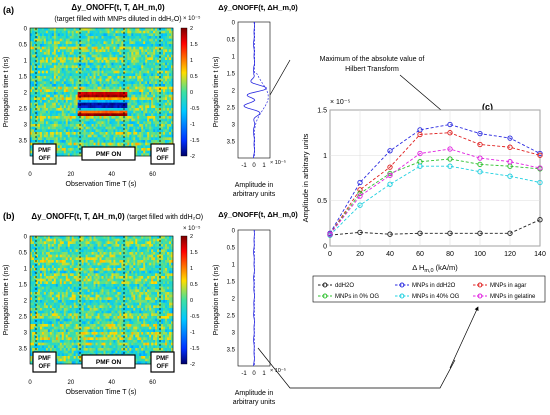  Describe the element at coordinates (26, 334) in the screenshot. I see `heatmap-b-ytick: 3` at that location.